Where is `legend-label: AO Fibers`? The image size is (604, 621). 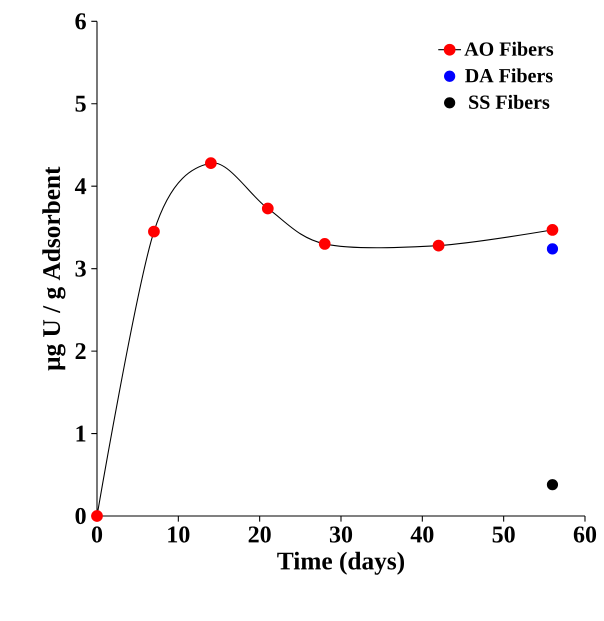
legend-label: AO Fibers is located at coordinates (509, 49).